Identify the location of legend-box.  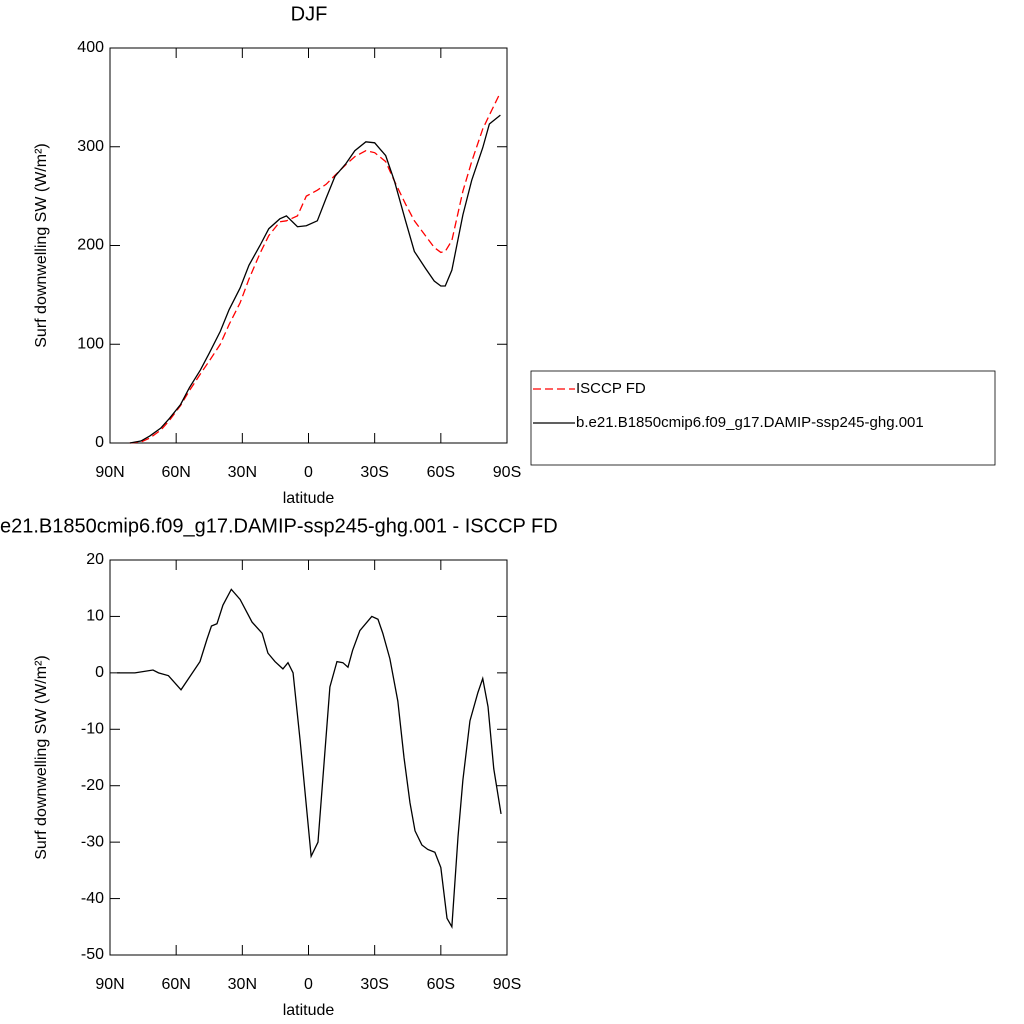
(763, 418).